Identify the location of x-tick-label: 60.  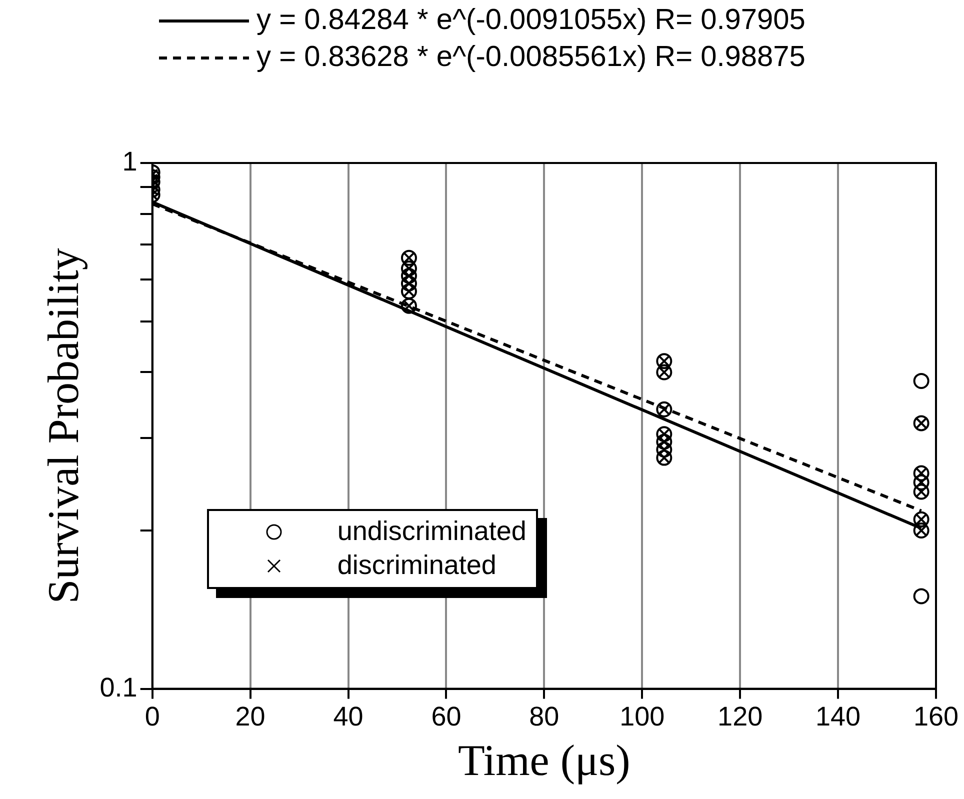
(446, 716).